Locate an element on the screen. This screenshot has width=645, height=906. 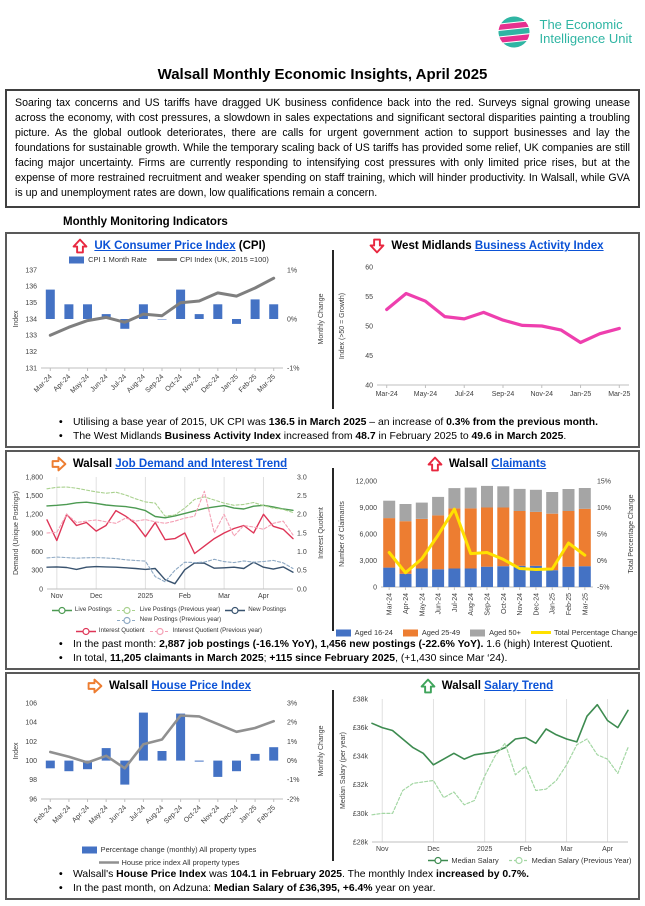
svg-text: 2.0 is located at coordinates (302, 515).